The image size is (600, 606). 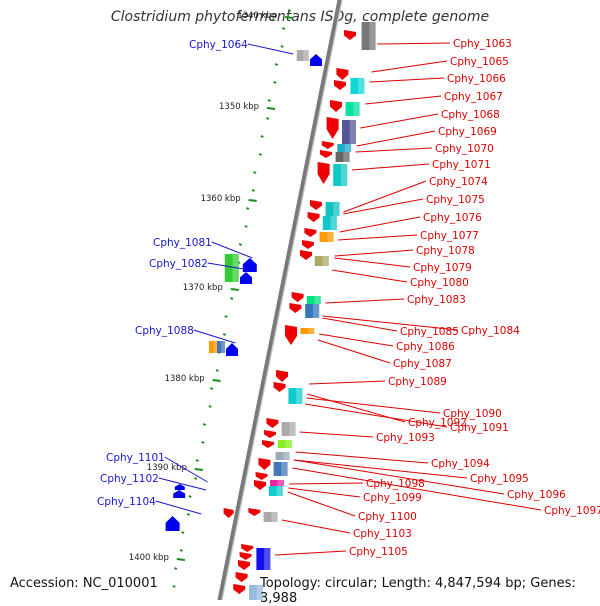 I want to click on gene-label-cphy-1087: Cphy_1087, so click(x=422, y=364).